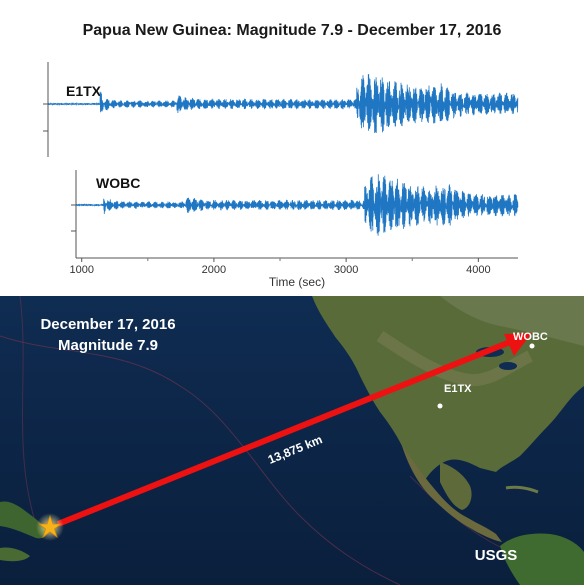  I want to click on e1tx-map-label: E1TX, so click(458, 389).